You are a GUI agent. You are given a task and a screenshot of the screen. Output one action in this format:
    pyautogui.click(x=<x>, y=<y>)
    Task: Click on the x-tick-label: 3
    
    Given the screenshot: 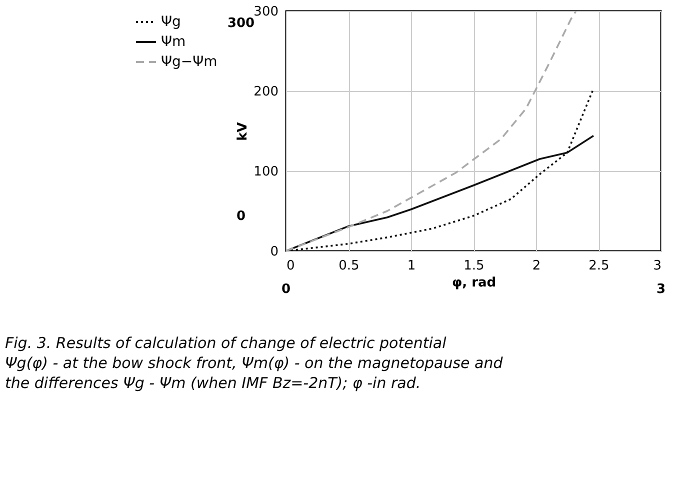 What is the action you would take?
    pyautogui.click(x=657, y=266)
    